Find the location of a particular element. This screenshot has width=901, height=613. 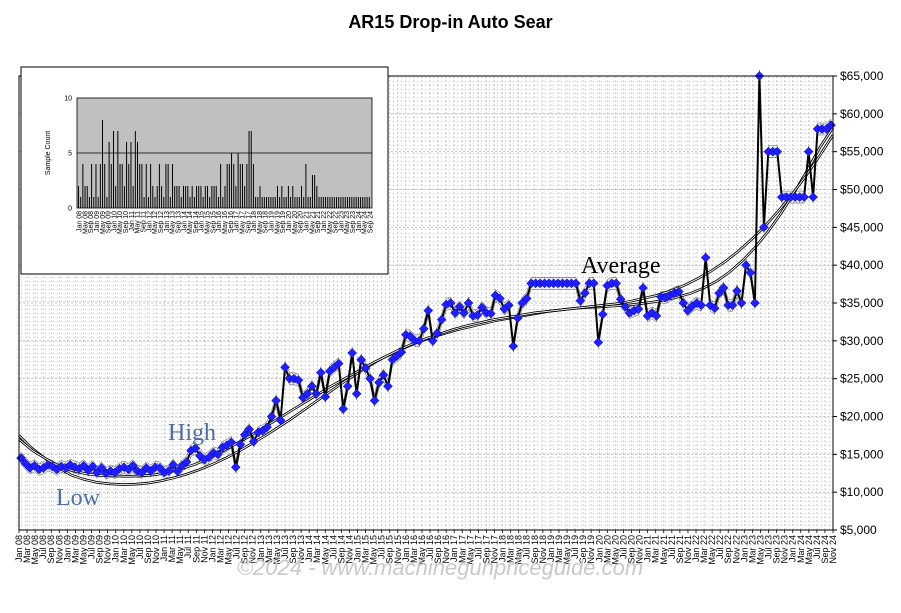

x-tick-label: Jul 09 is located at coordinates (92, 547).